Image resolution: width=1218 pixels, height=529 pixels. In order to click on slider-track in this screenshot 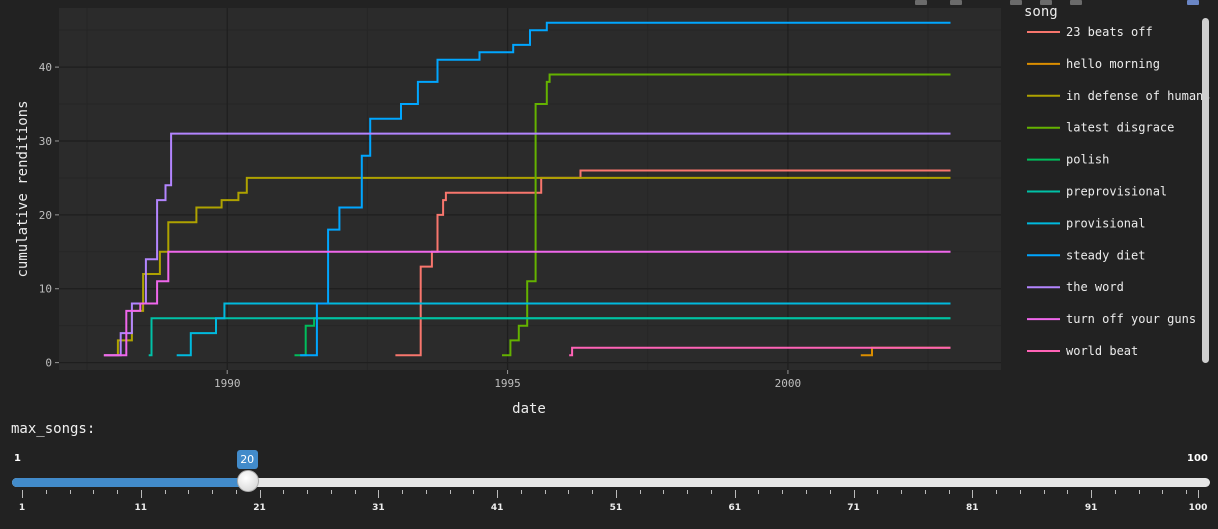, I will do `click(611, 482)`.